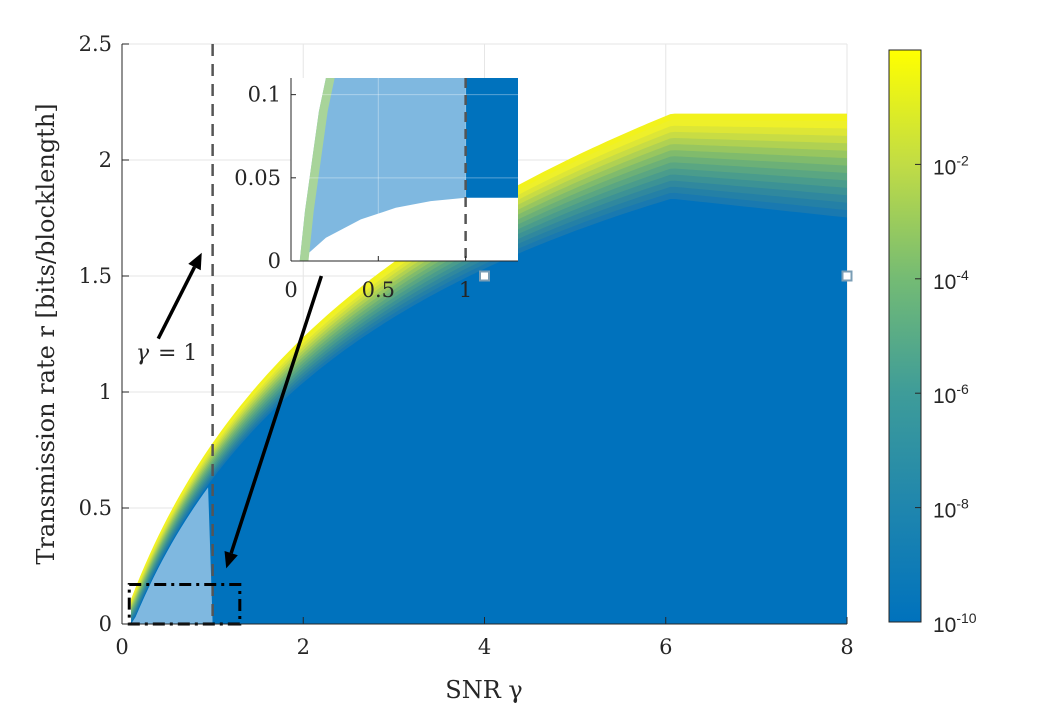  I want to click on inset-x-tick-label: 1, so click(465, 290).